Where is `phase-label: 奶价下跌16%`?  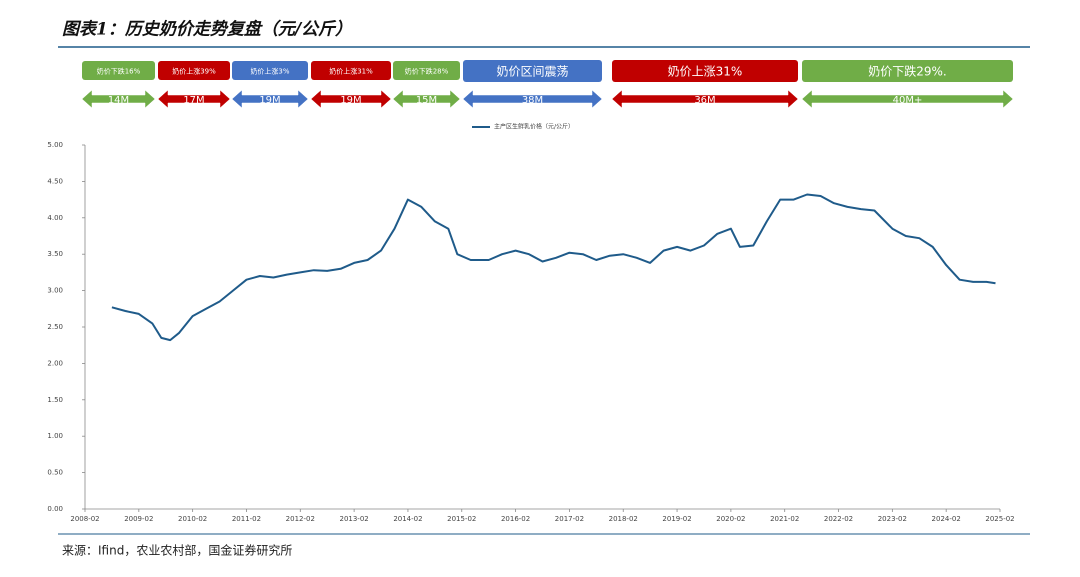 phase-label: 奶价下跌16% is located at coordinates (119, 71).